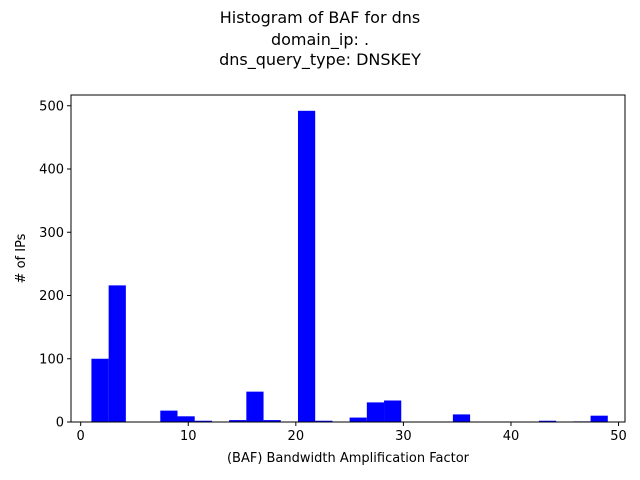 This screenshot has height=480, width=640. What do you see at coordinates (352, 433) in the screenshot?
I see `x-ticks: 0 10 20 30 40 50` at bounding box center [352, 433].